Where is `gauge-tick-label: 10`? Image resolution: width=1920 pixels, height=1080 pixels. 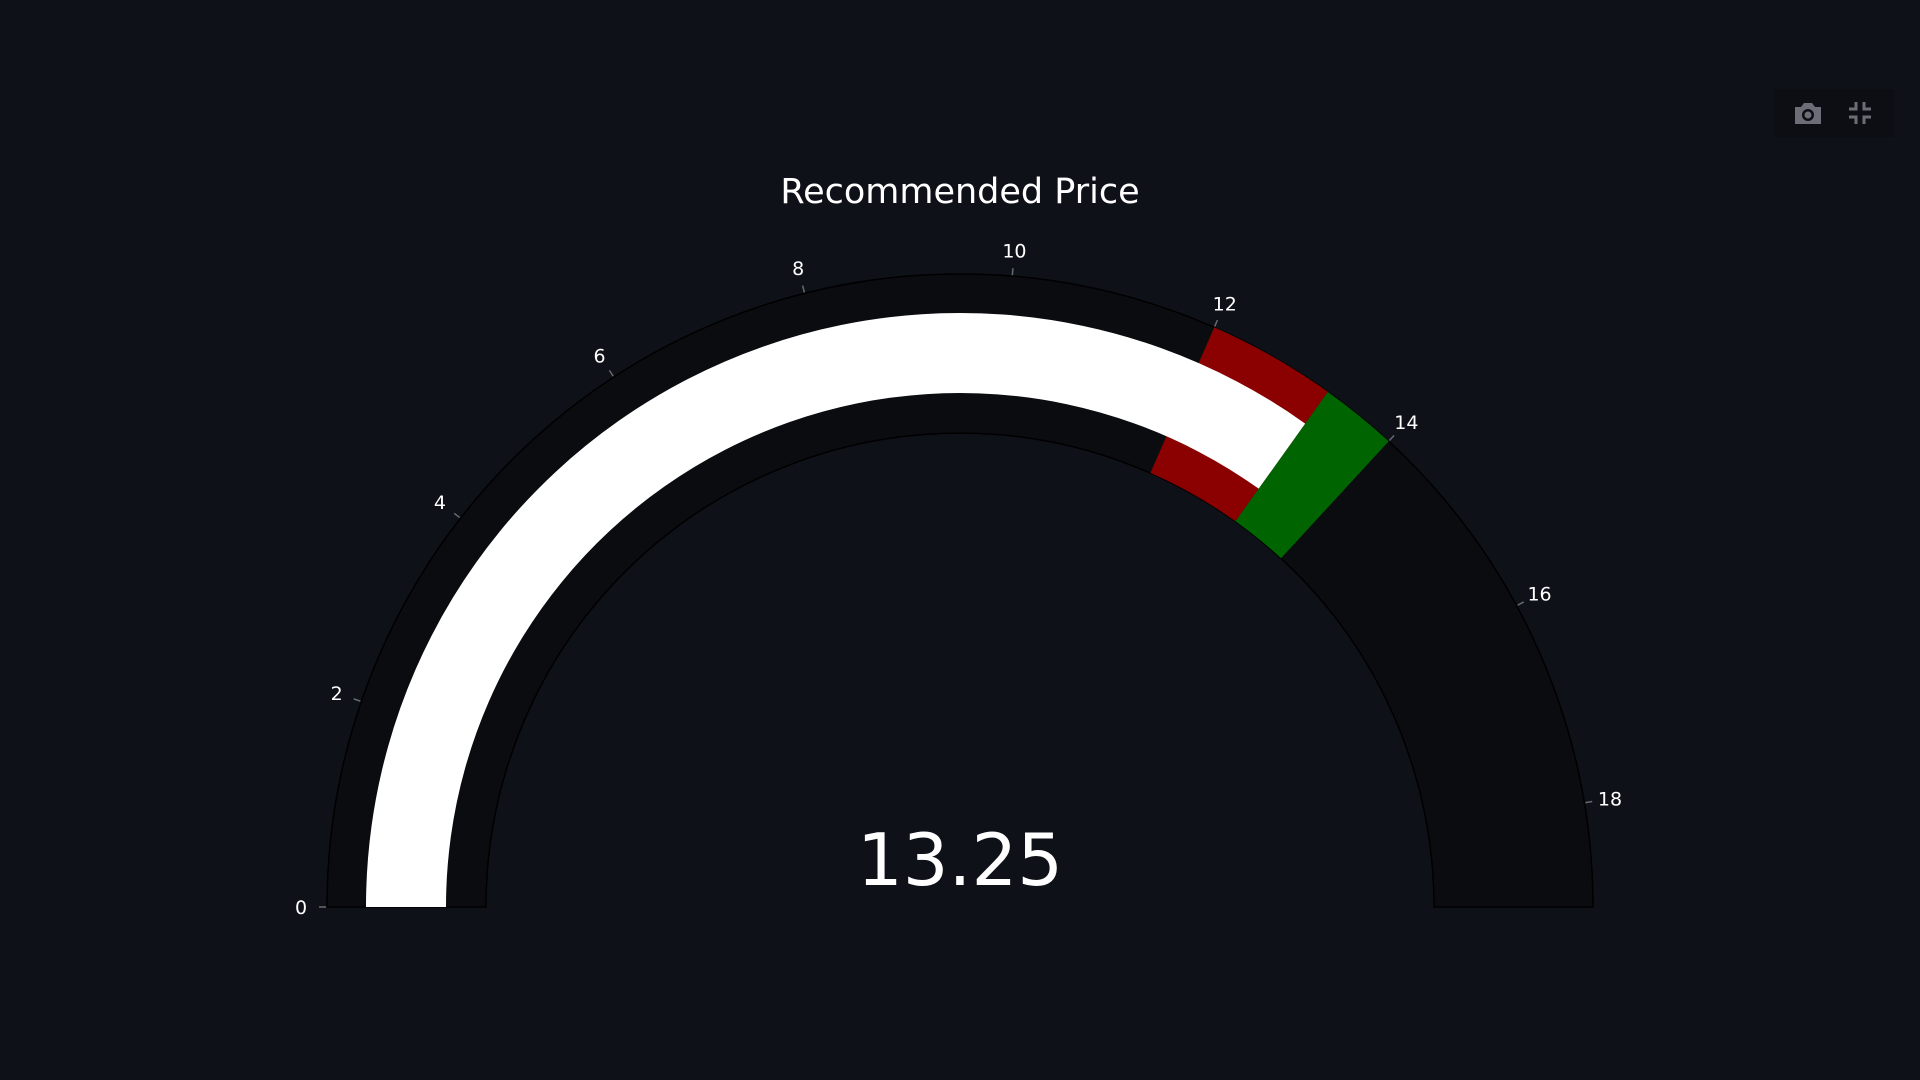
gauge-tick-label: 10 is located at coordinates (1014, 251).